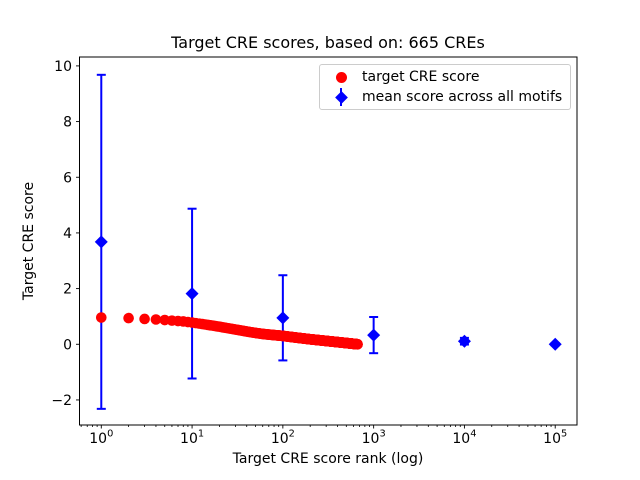  I want to click on x-major-ticks: 10⁰ 10¹ 10² 10³ 10⁴ 10⁵, so click(328, 436).